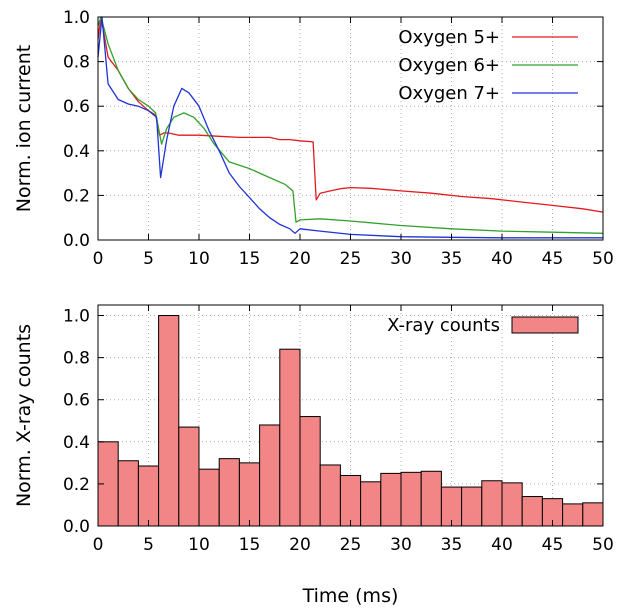 This screenshot has height=613, width=620. I want to click on xray-x-tick-label: 0, so click(98, 545).